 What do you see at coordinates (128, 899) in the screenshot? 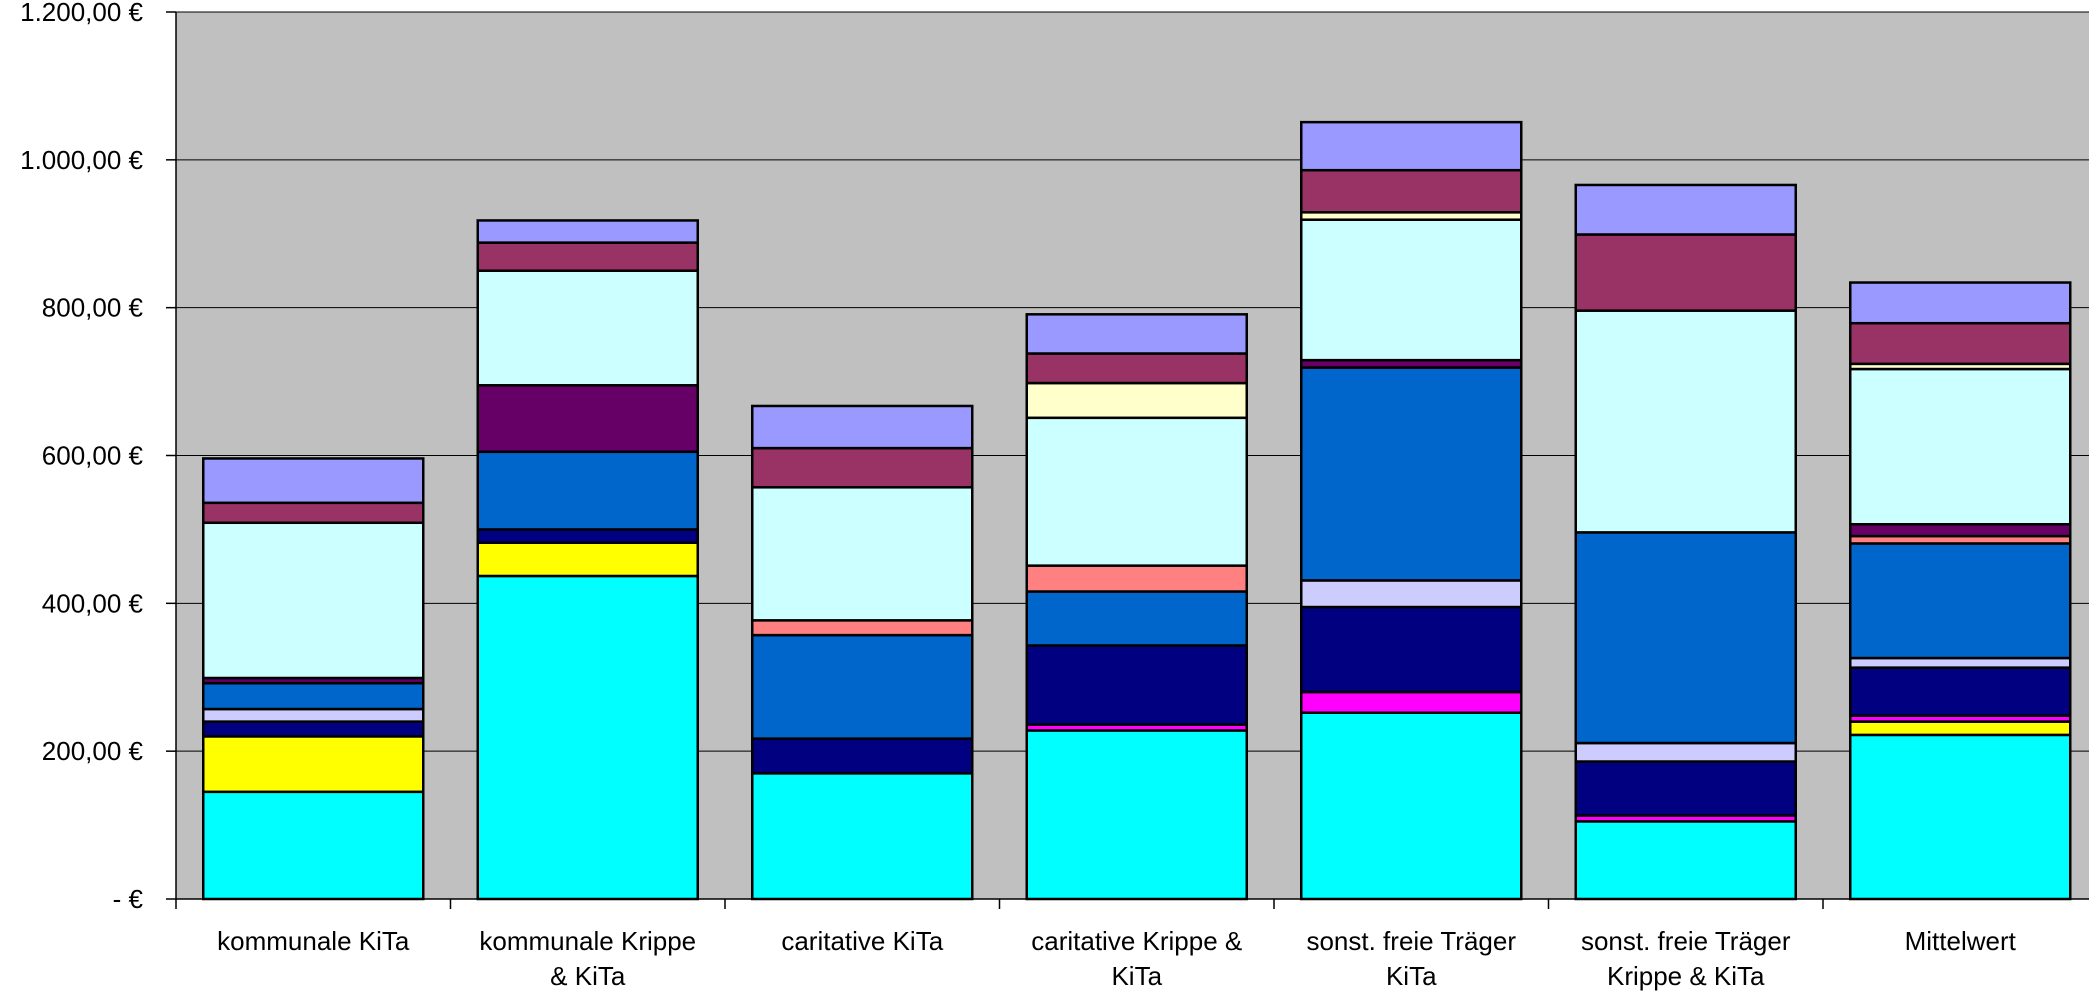
I see `y-tick-label: - €` at bounding box center [128, 899].